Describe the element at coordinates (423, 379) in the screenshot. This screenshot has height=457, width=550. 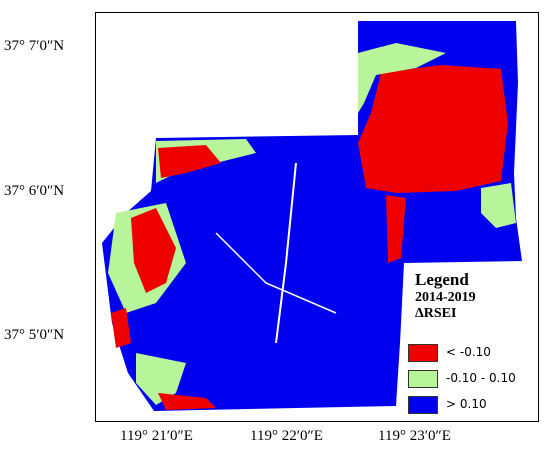
I see `legend-swatch-stable` at that location.